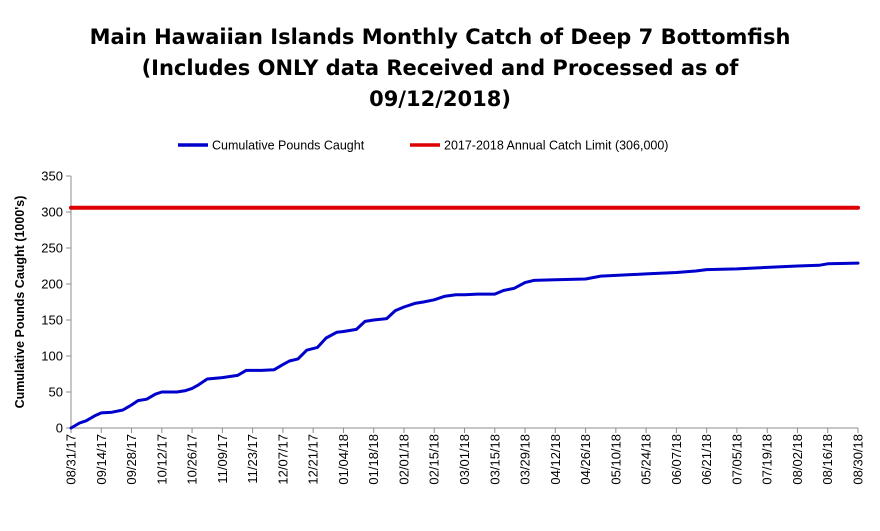  I want to click on x-tick-label: 11/09/17, so click(222, 459).